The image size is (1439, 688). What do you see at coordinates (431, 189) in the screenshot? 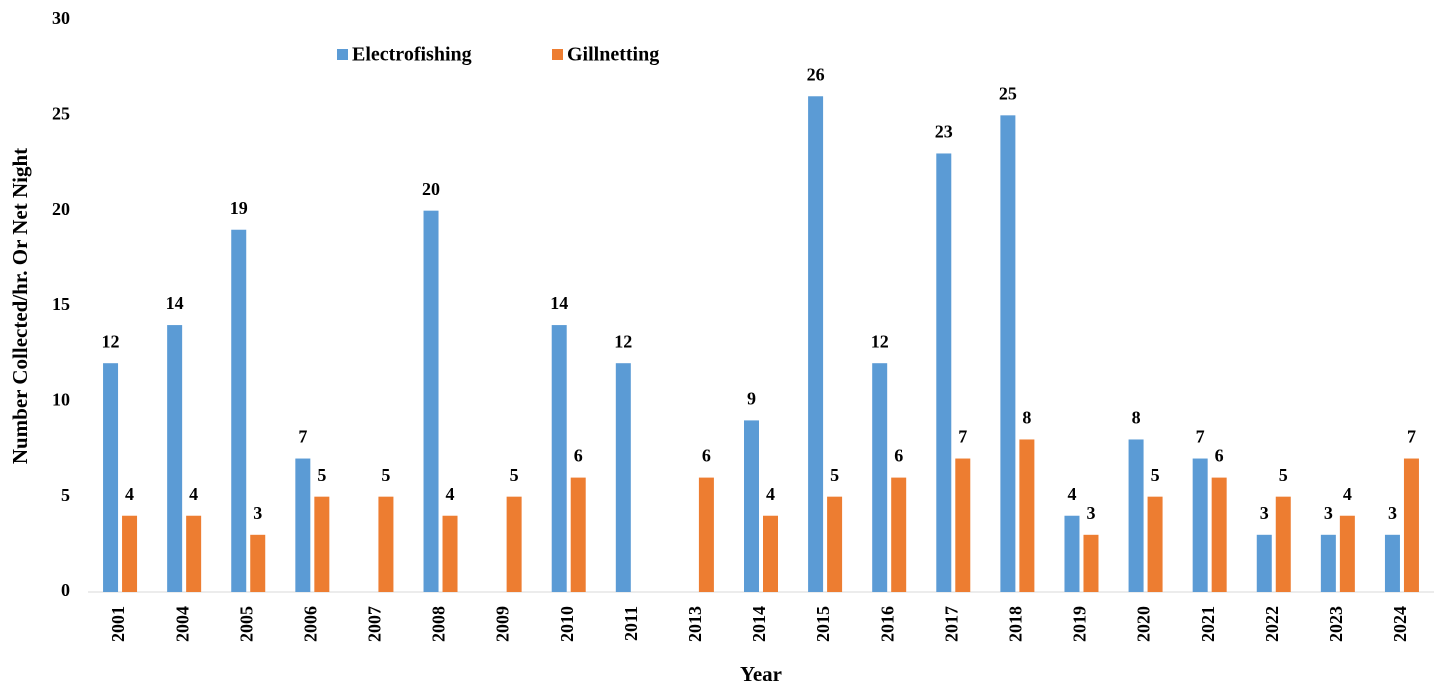
I see `data-label: 20` at bounding box center [431, 189].